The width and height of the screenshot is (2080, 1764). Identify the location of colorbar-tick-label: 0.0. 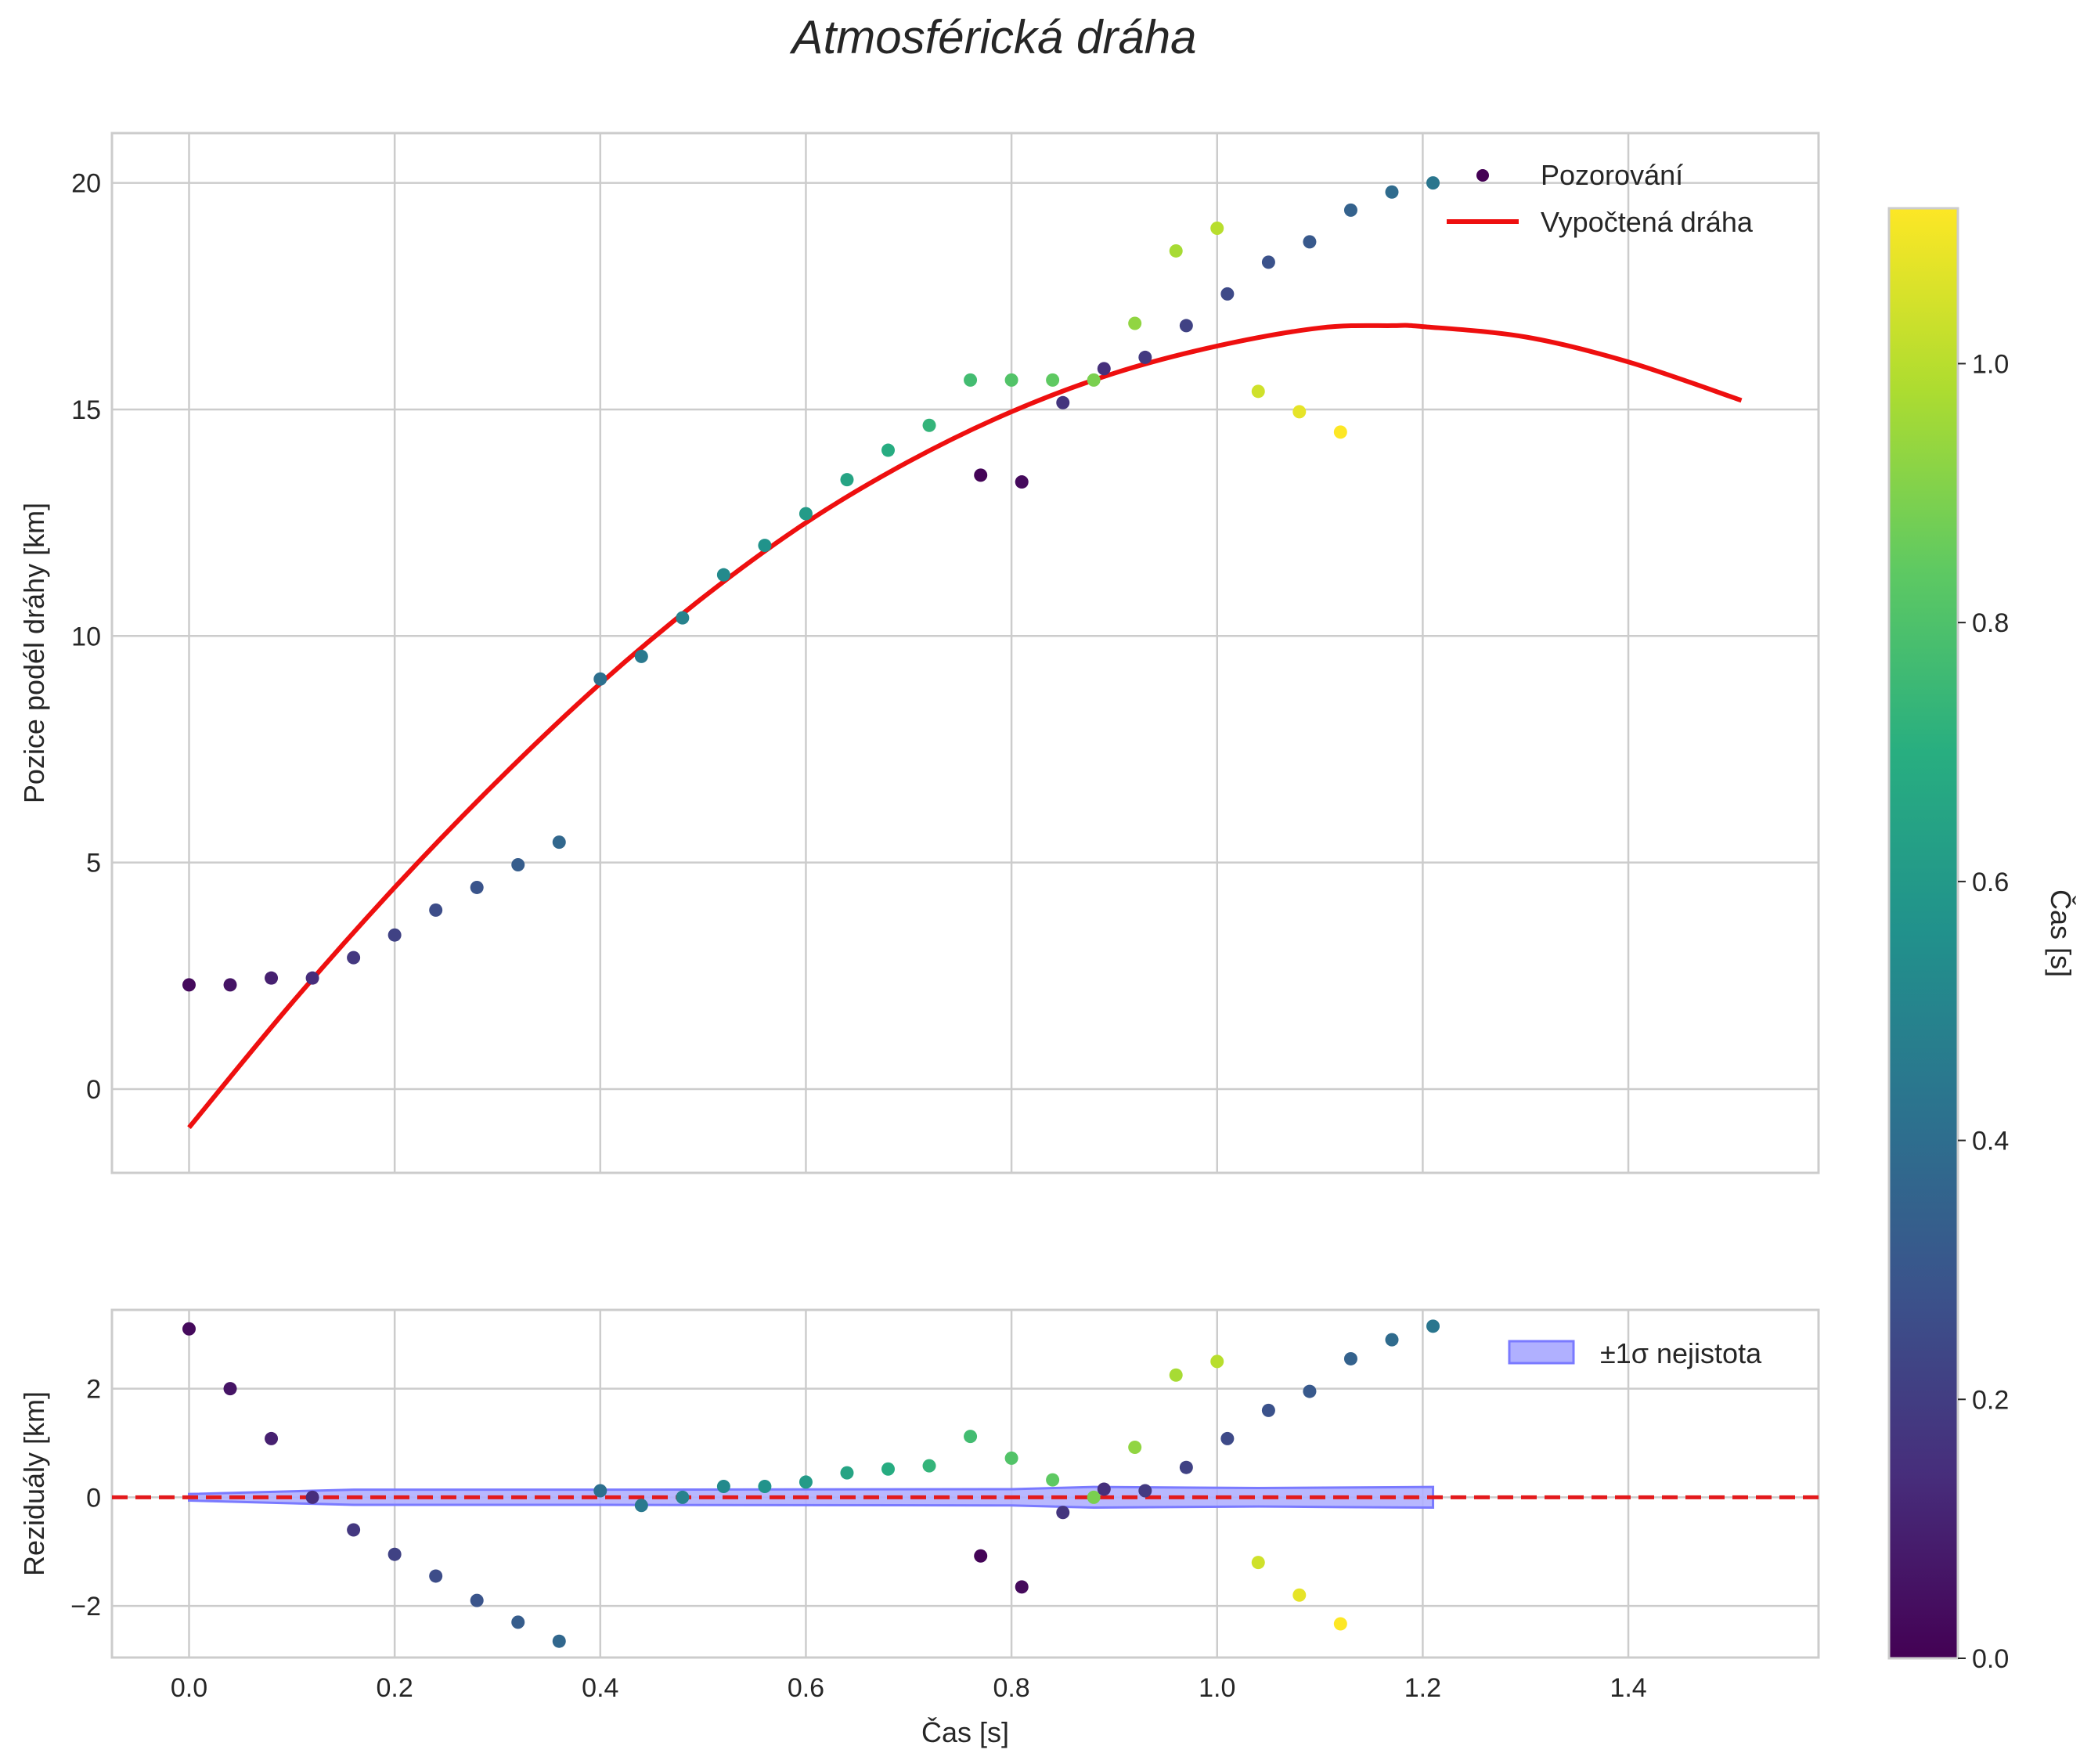
(1990, 1659).